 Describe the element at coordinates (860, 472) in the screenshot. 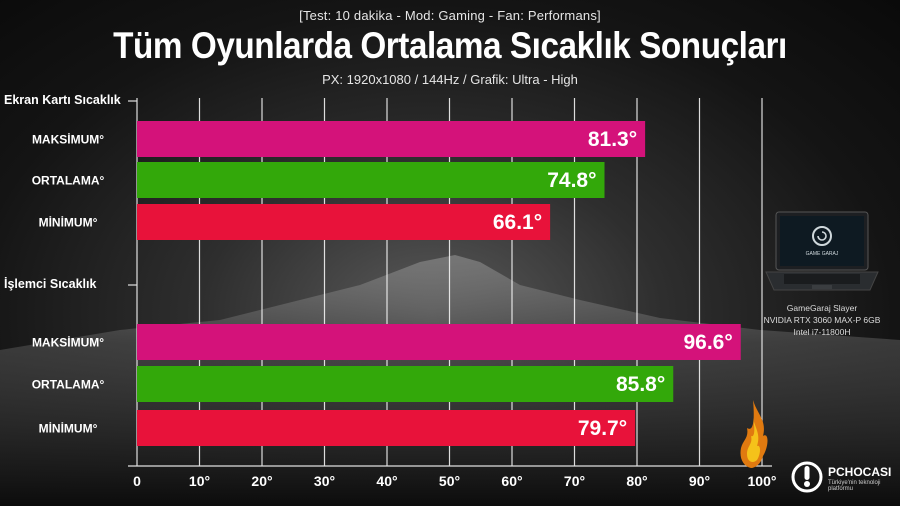

I see `brand-name: PCHOCASI` at that location.